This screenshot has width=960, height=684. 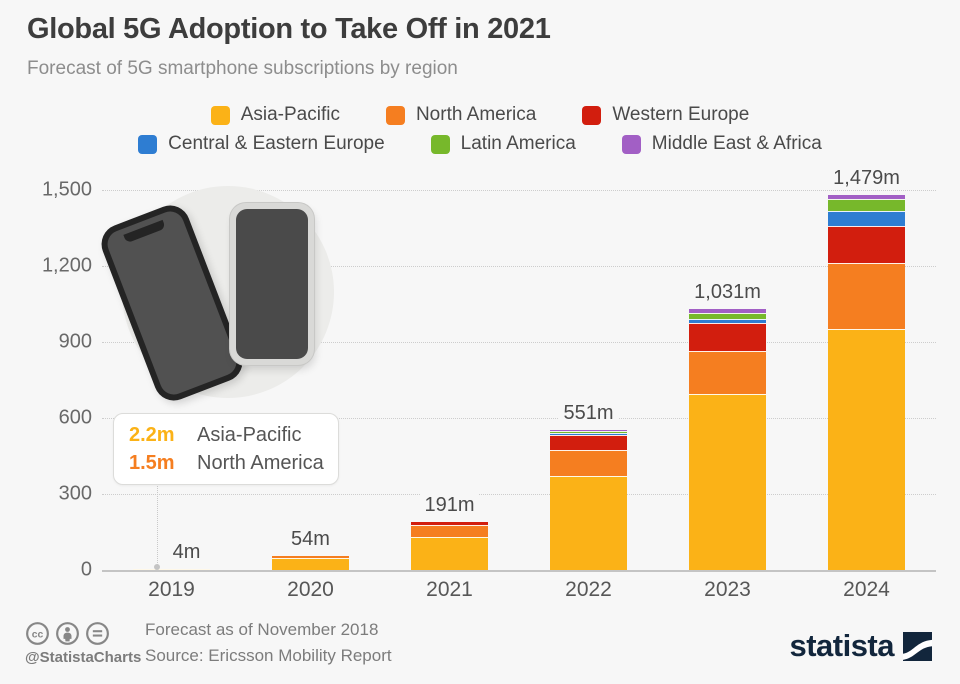 I want to click on bar-total-label: 191m, so click(x=449, y=505).